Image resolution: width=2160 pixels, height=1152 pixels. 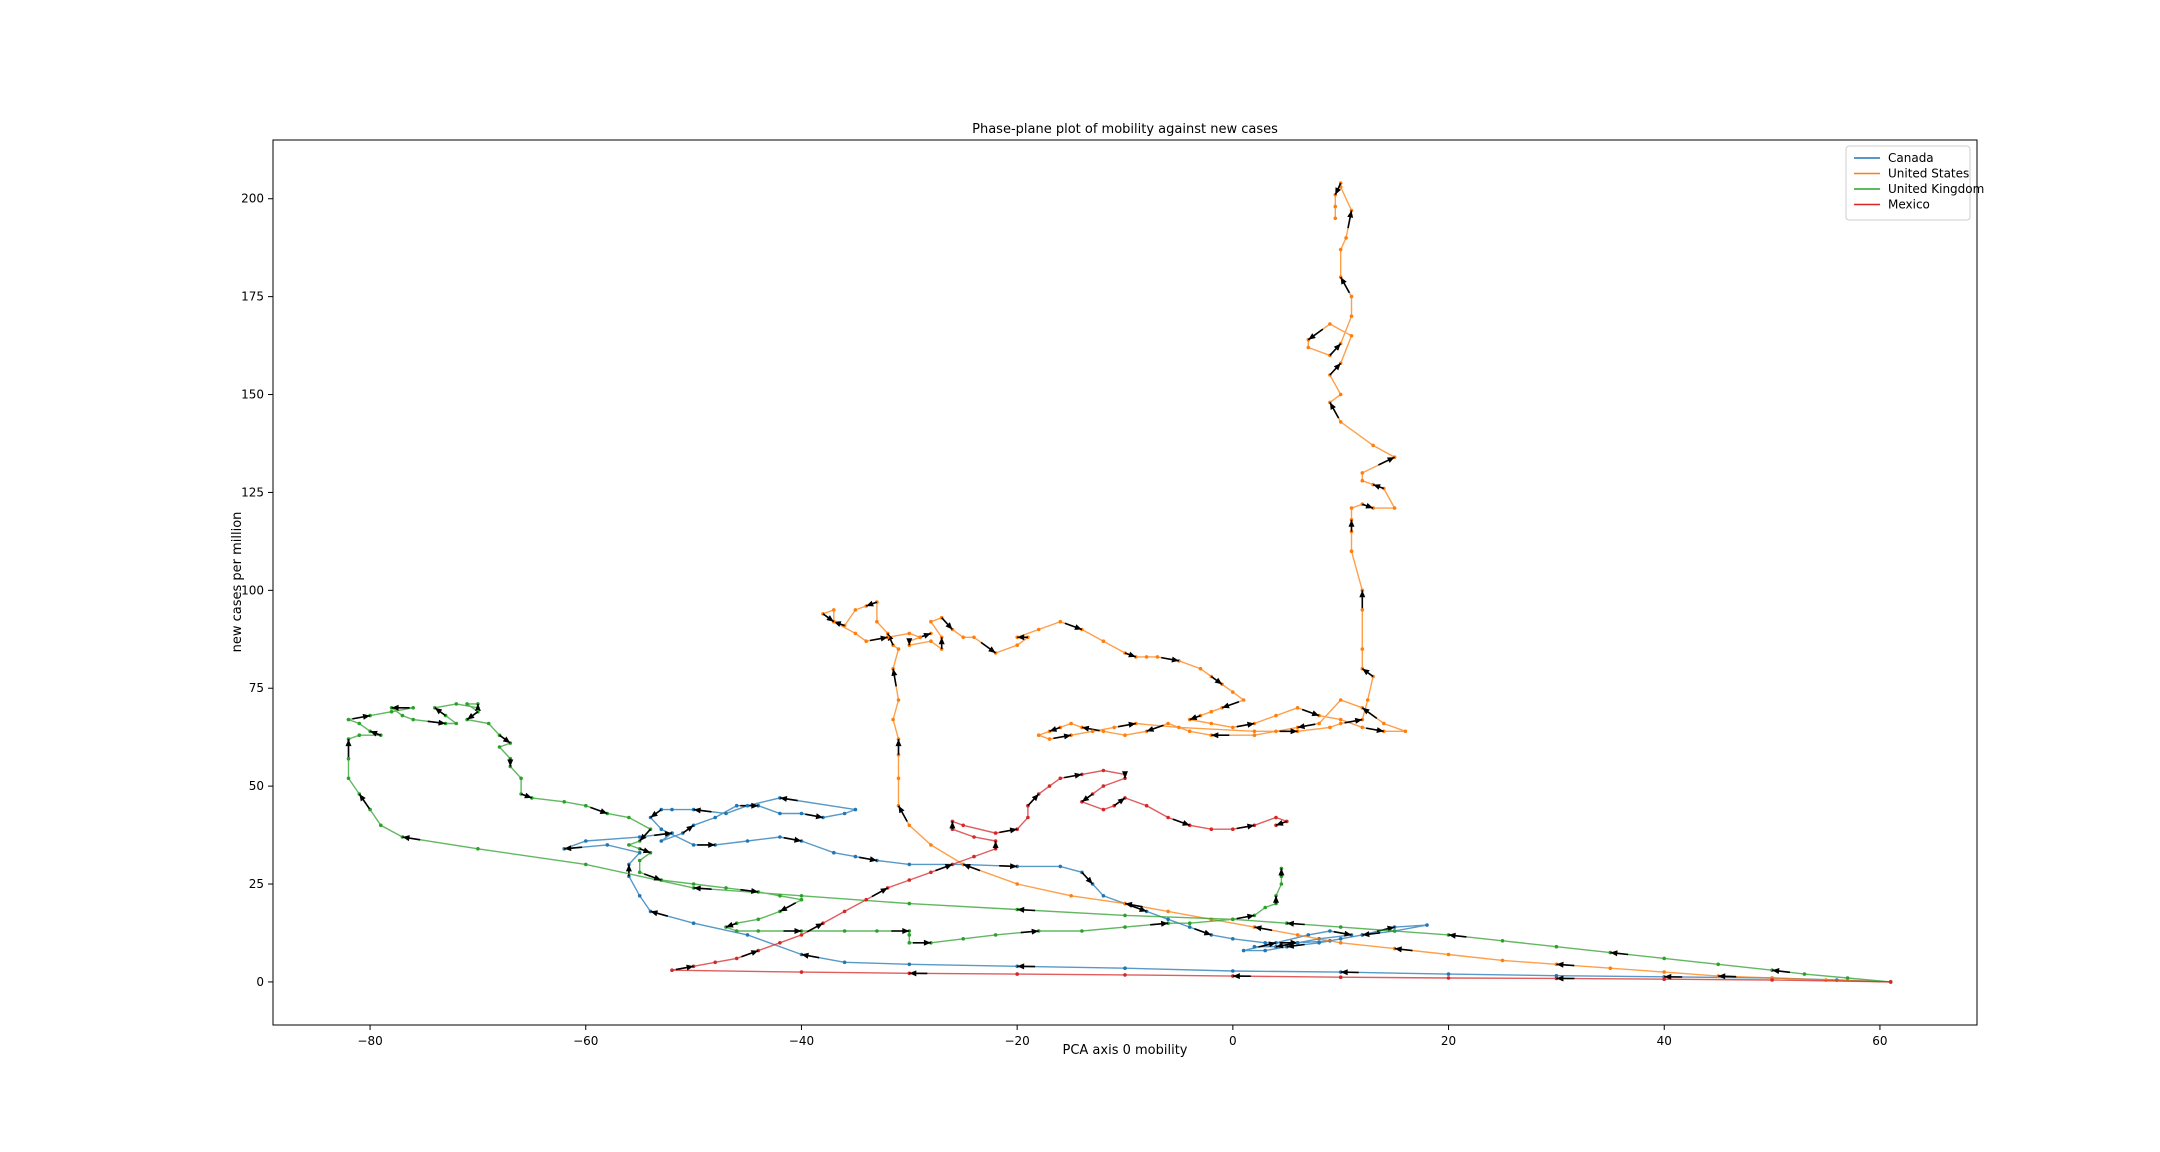 What do you see at coordinates (256, 884) in the screenshot?
I see `y-tick-label: 25` at bounding box center [256, 884].